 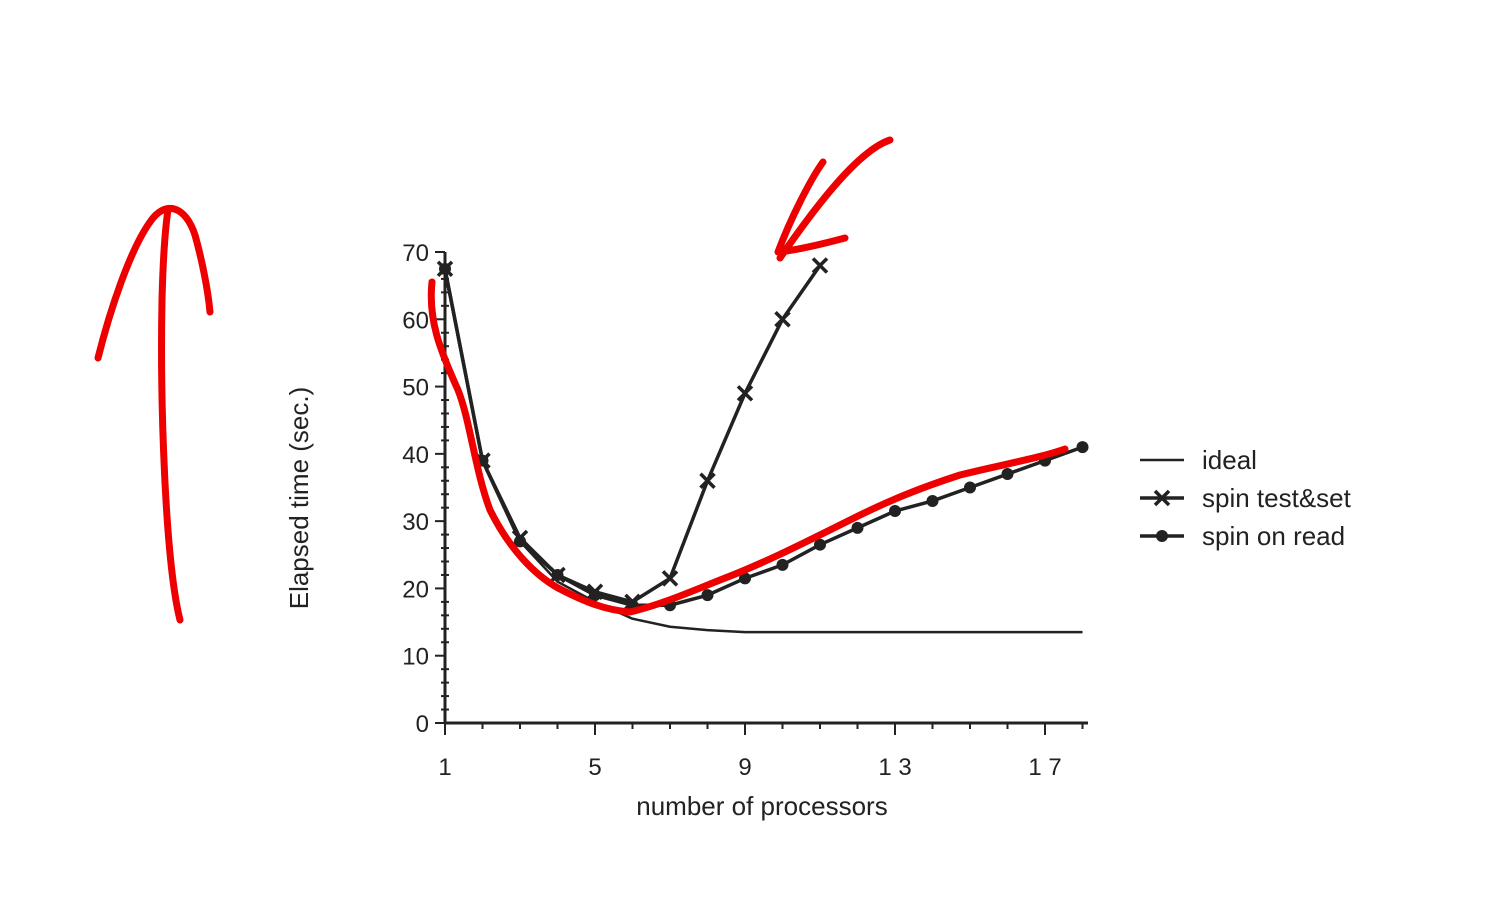 I want to click on legend: ideal spin test&set spin on read, so click(x=1246, y=498).